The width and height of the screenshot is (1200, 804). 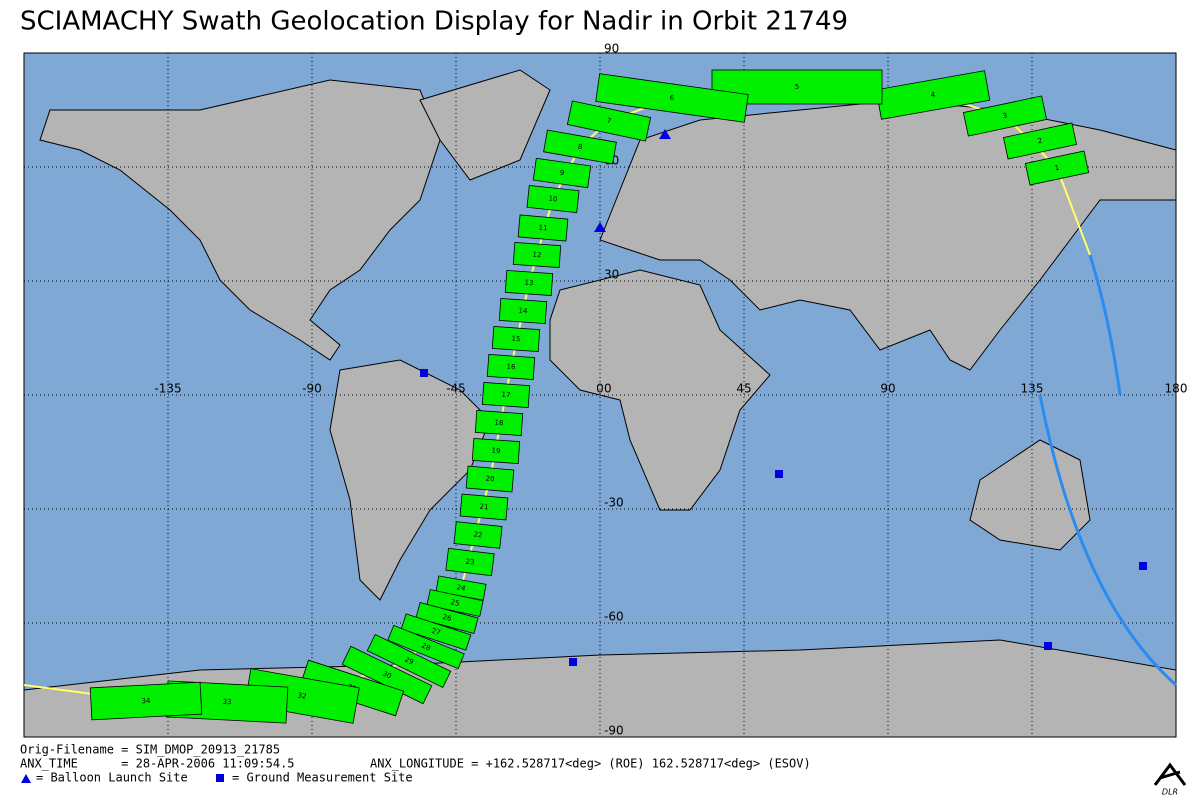 I want to click on swath: 15, so click(x=516, y=339).